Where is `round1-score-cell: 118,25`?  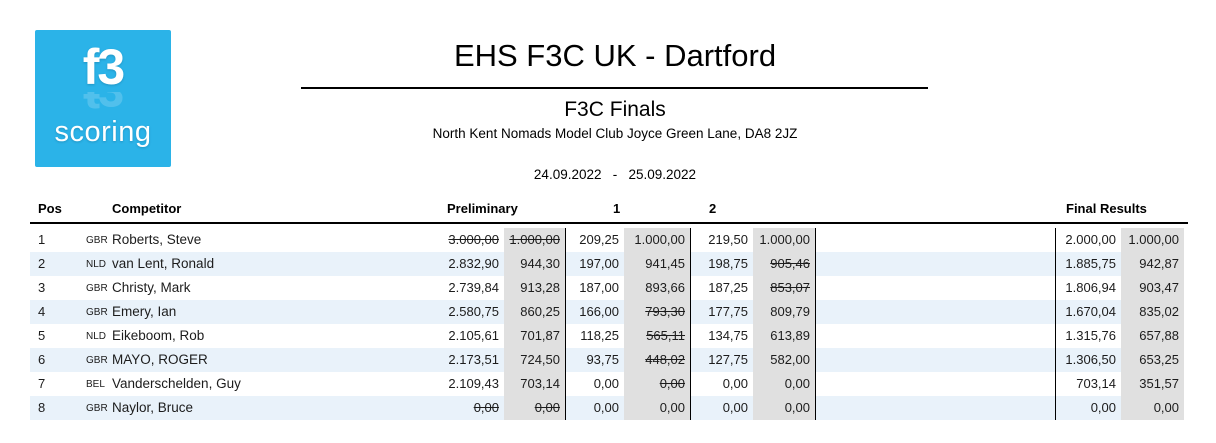
round1-score-cell: 118,25 is located at coordinates (599, 335).